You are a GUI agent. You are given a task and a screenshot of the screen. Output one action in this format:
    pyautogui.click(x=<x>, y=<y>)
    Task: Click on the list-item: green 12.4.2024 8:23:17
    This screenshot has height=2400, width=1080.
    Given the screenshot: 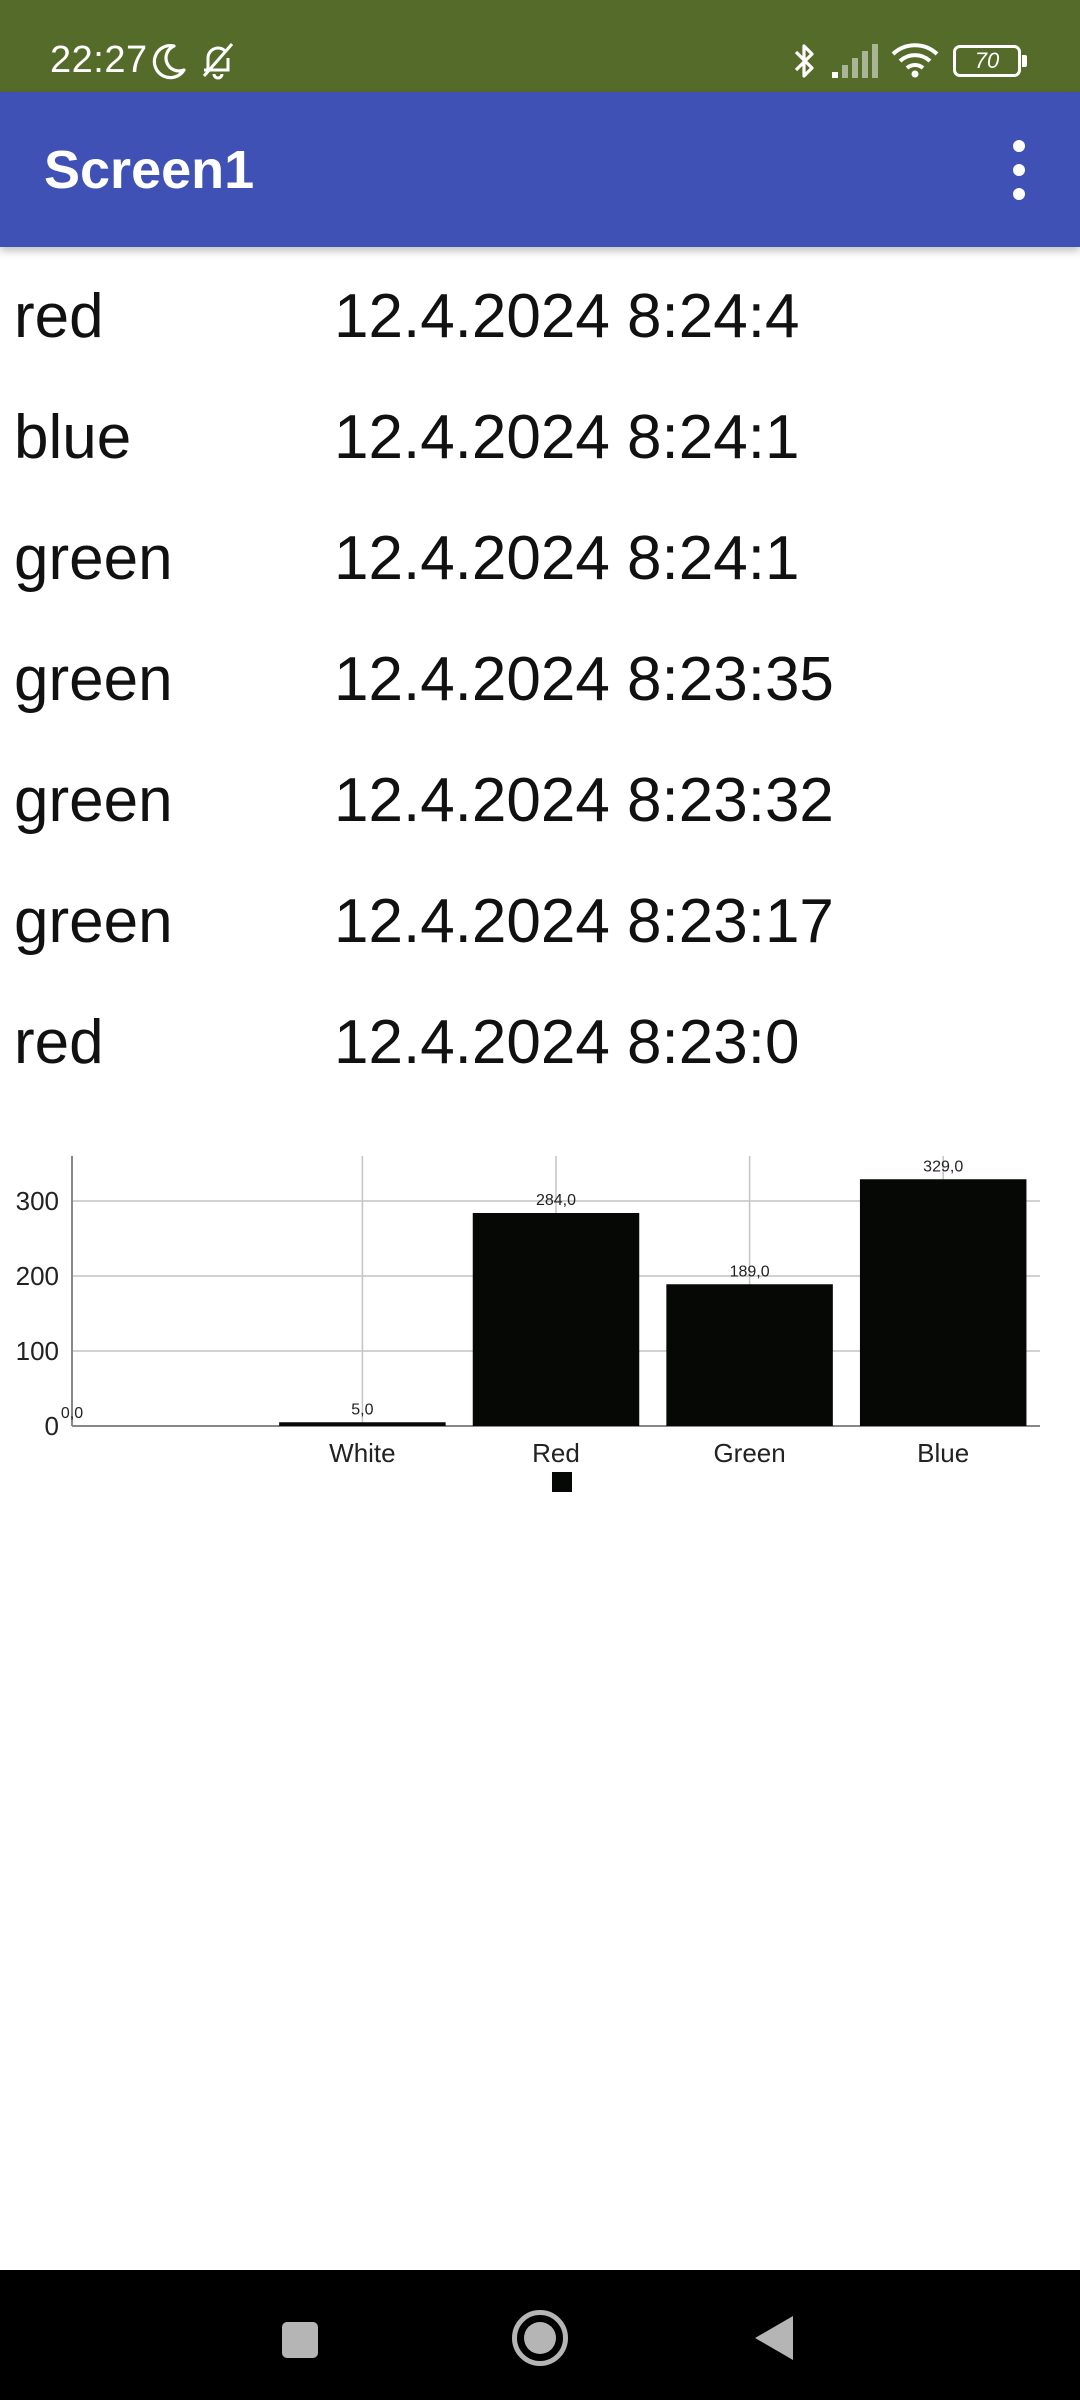 What is the action you would take?
    pyautogui.click(x=540, y=919)
    